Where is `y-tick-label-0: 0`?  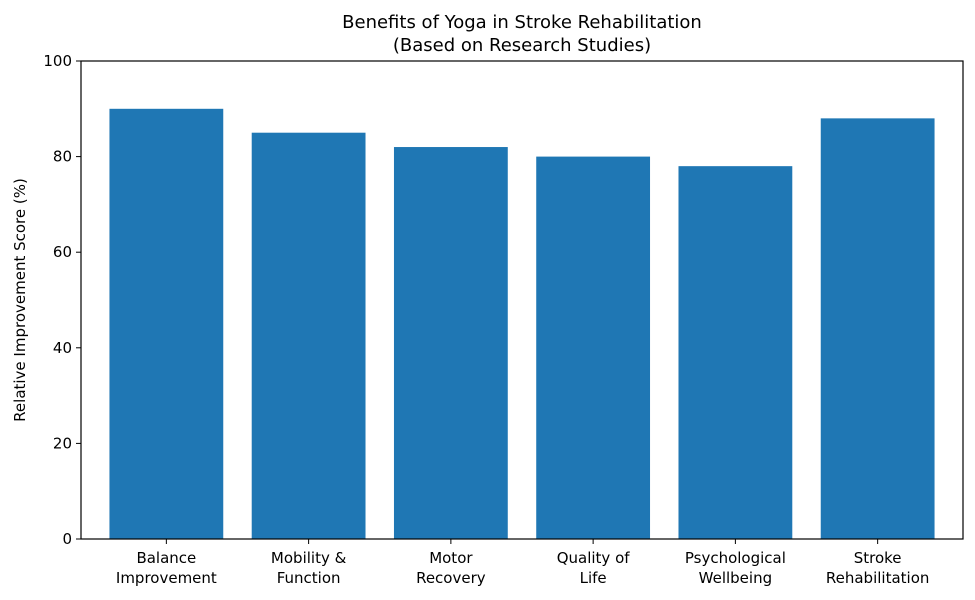 y-tick-label-0: 0 is located at coordinates (67, 539).